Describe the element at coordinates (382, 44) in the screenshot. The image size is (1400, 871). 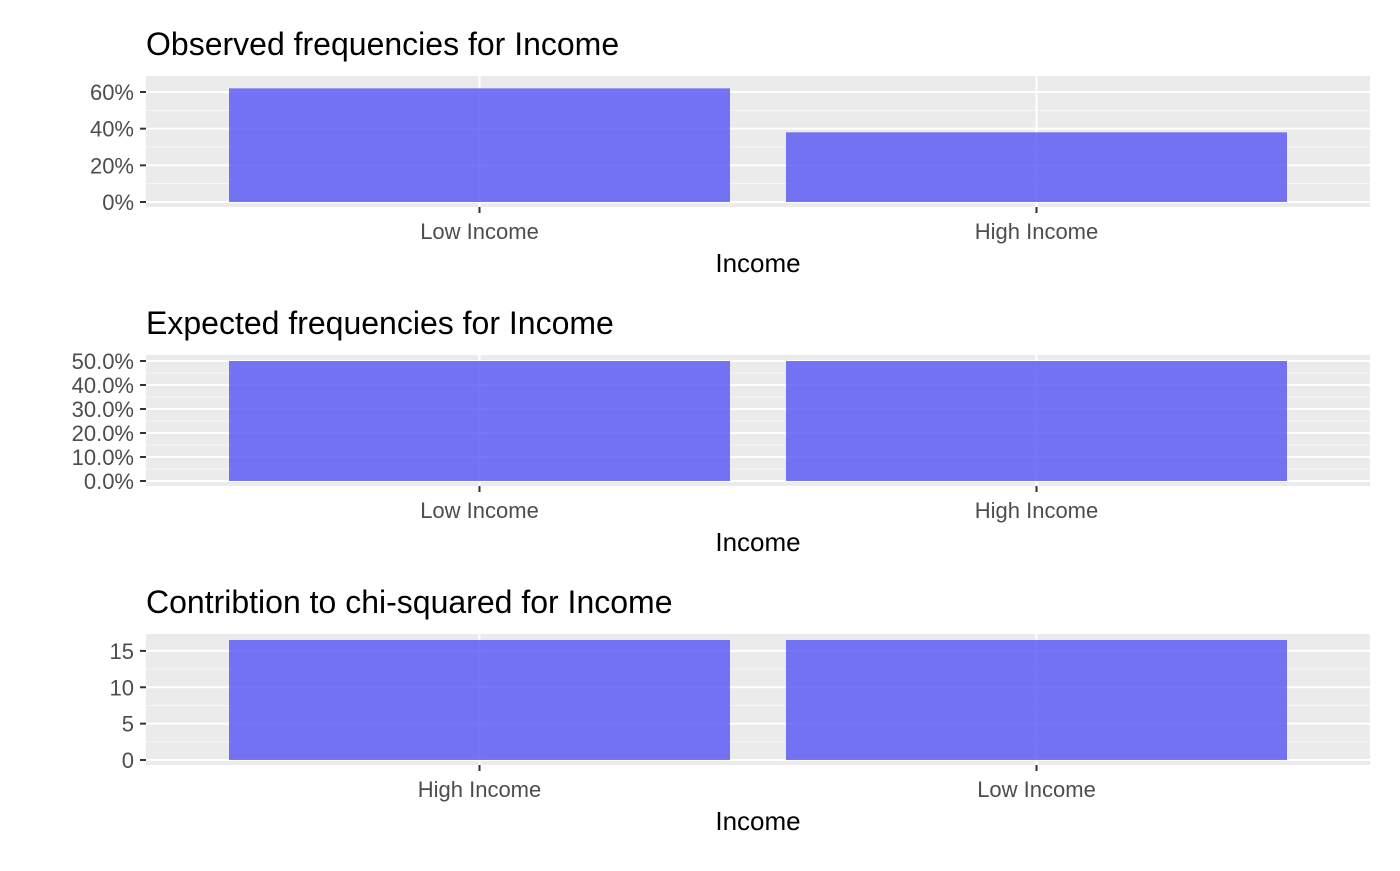
I see `chart-title: Observed frequencies for Income` at that location.